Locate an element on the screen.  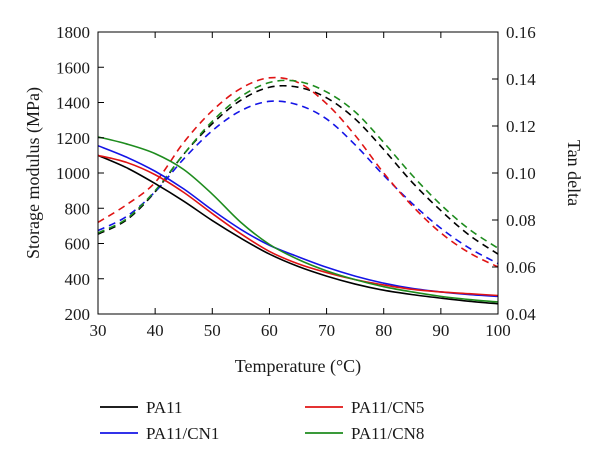
x-axis-title: Temperature (°C) is located at coordinates (298, 366).